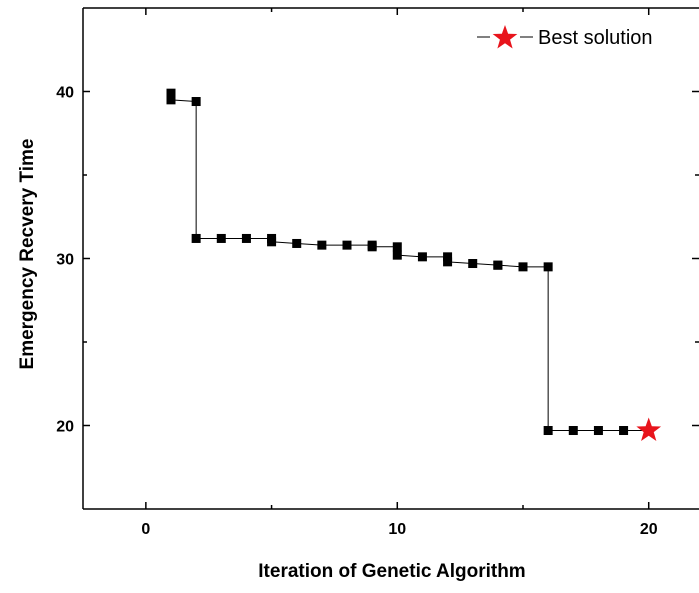 The height and width of the screenshot is (593, 699). I want to click on x-tick-label: 0, so click(145, 529).